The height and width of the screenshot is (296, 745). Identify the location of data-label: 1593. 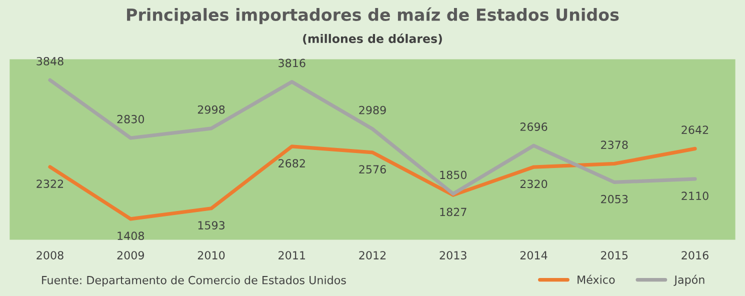
(211, 225).